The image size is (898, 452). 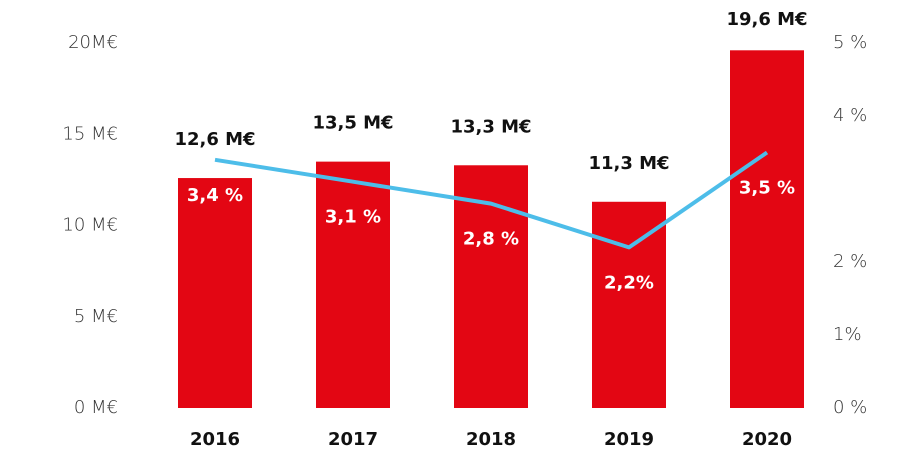 I want to click on line, so click(x=491, y=200).